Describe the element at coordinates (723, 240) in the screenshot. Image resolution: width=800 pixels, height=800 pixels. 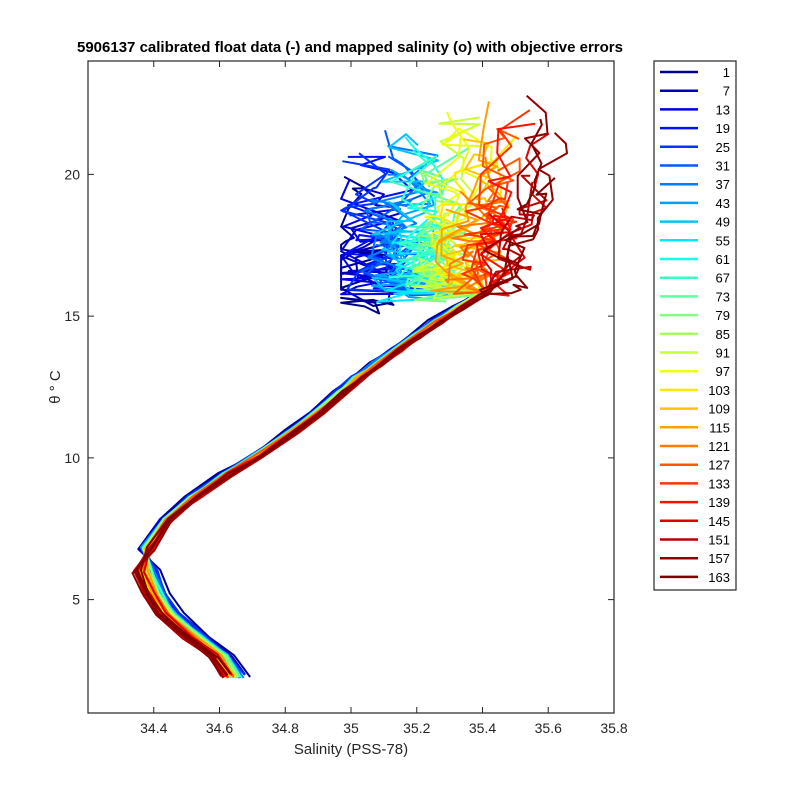
I see `legend-label: 55` at that location.